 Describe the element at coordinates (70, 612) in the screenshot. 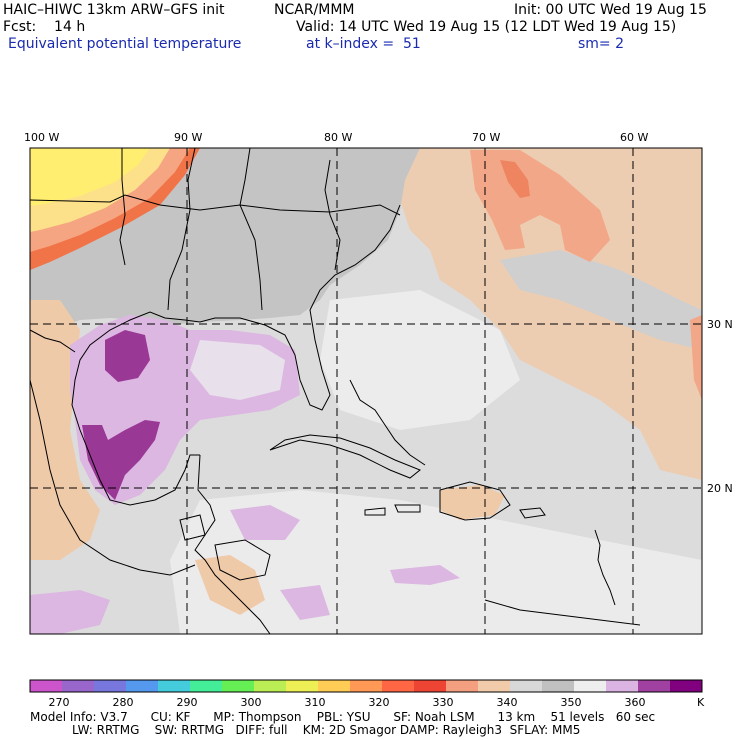

I see `pacific-lilac` at that location.